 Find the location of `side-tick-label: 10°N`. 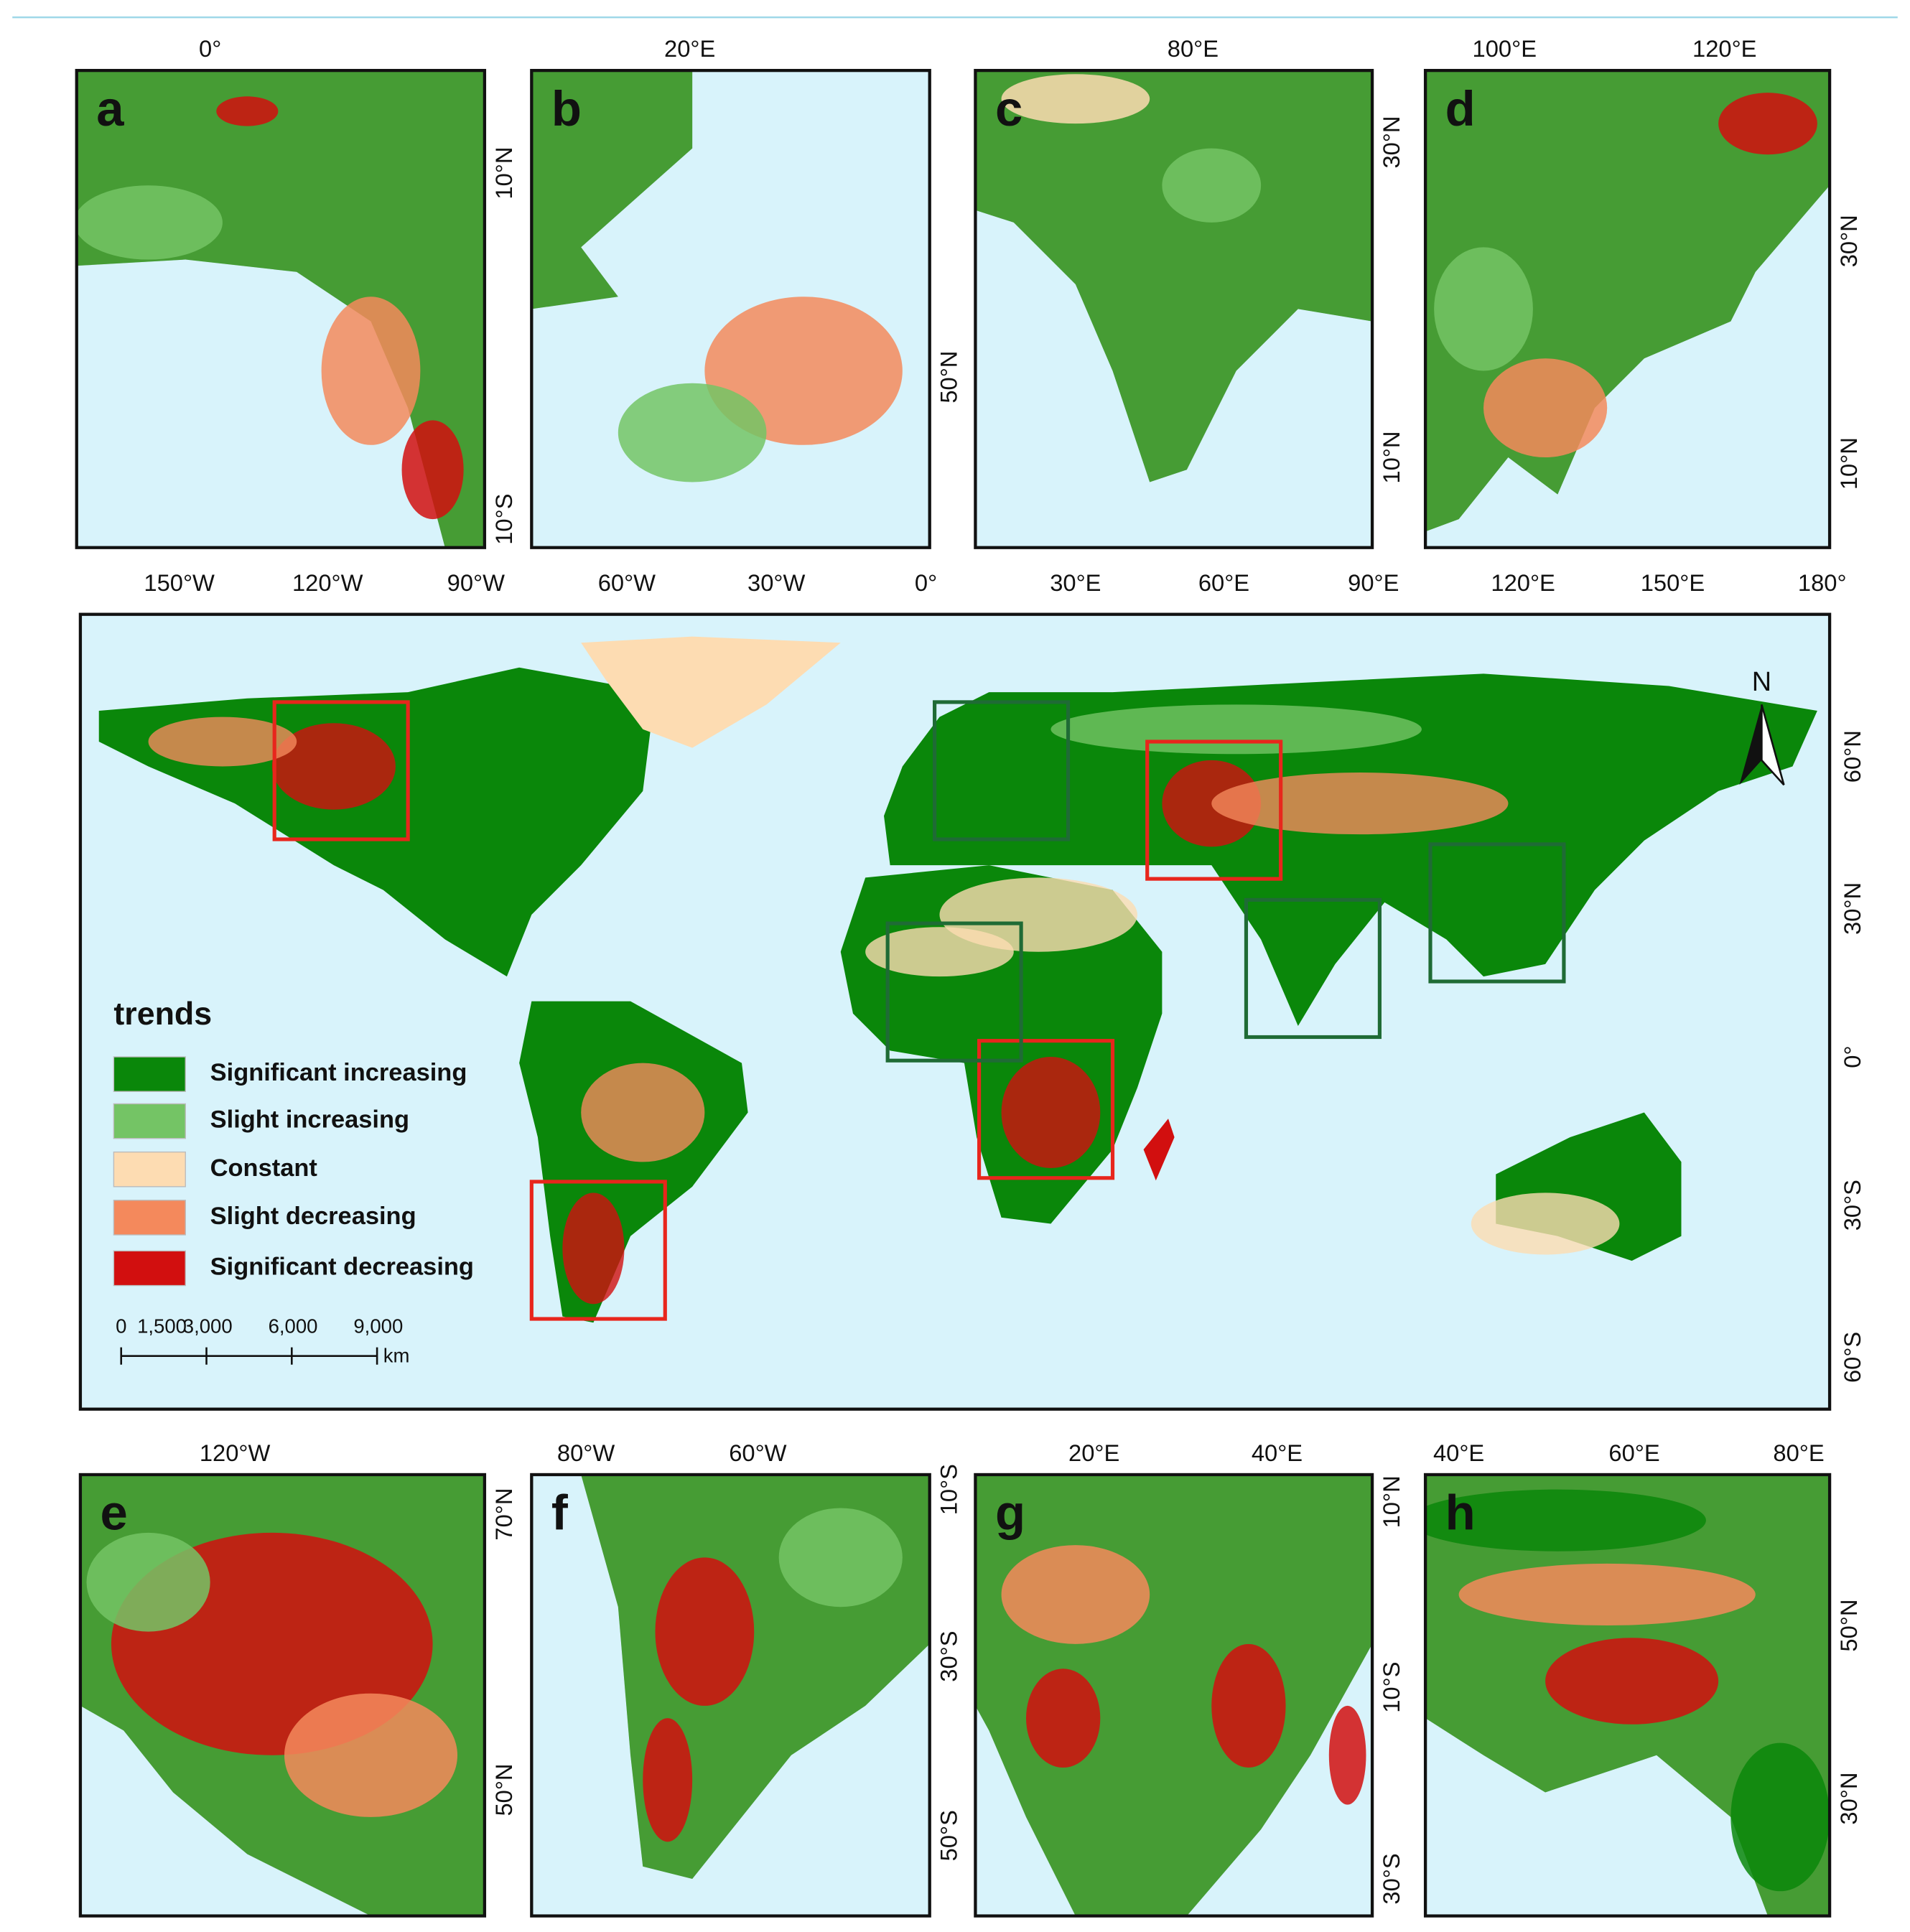

side-tick-label: 10°N is located at coordinates (1391, 1501).